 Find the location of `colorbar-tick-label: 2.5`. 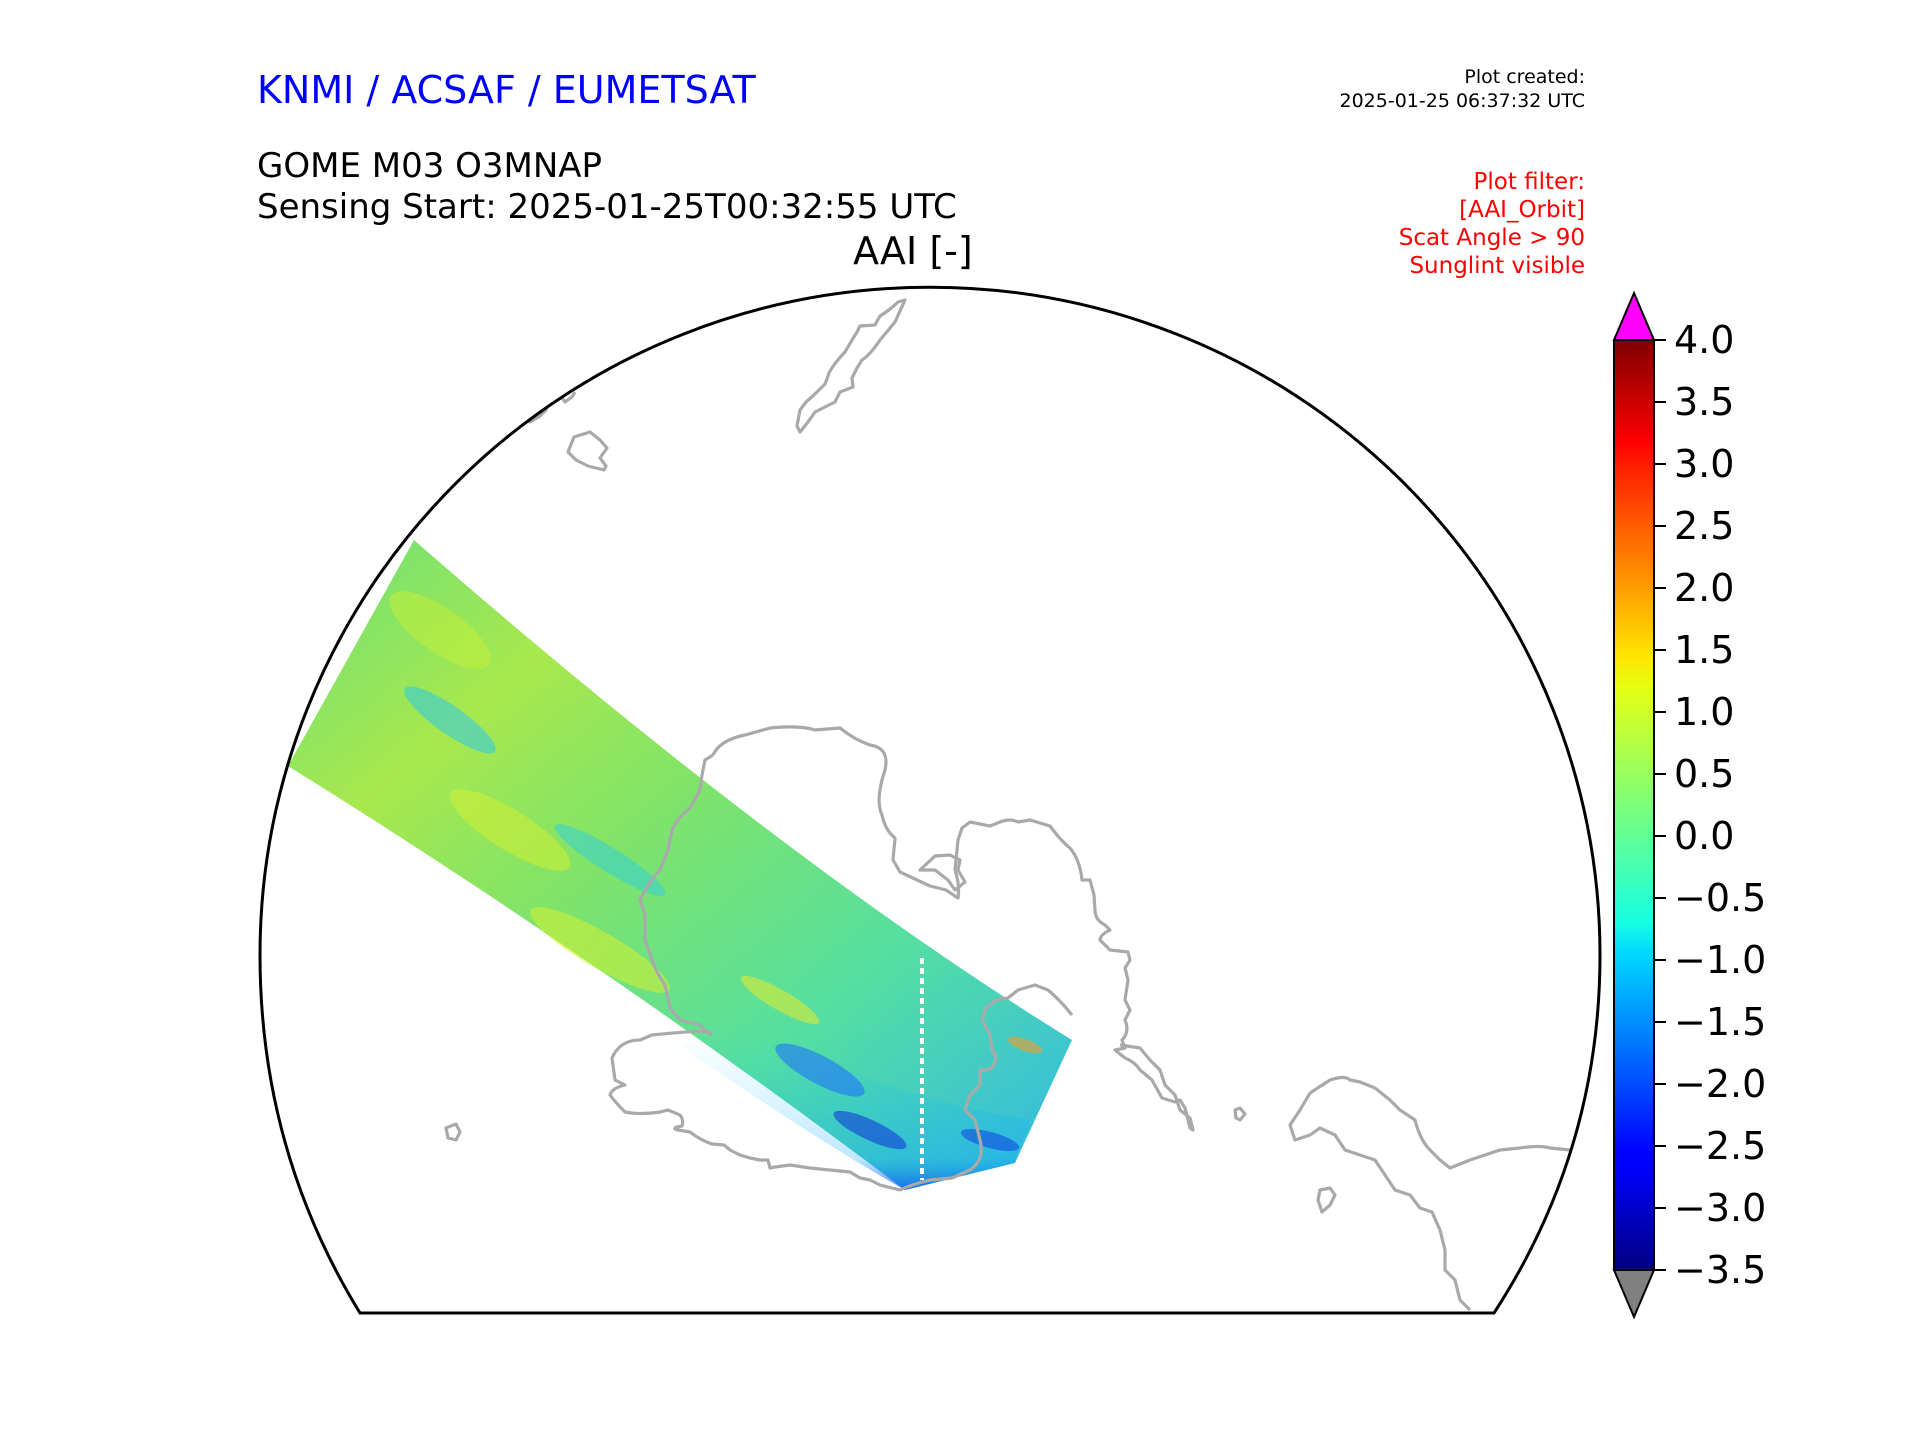

colorbar-tick-label: 2.5 is located at coordinates (1704, 526).